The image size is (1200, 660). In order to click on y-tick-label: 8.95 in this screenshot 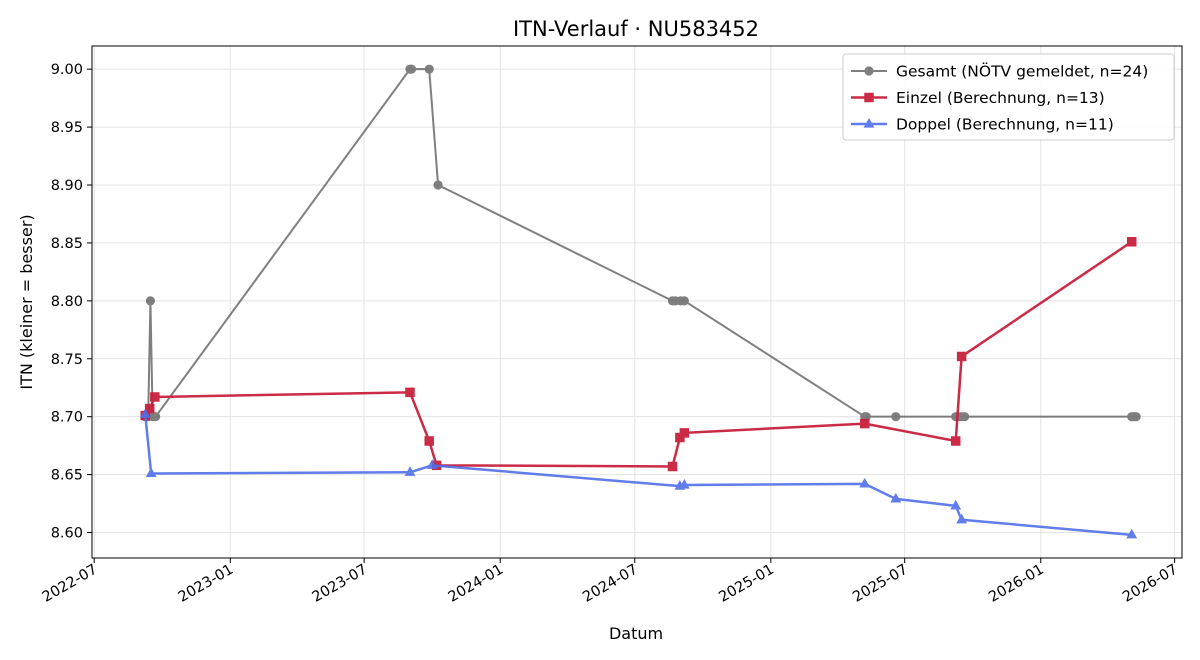, I will do `click(67, 128)`.